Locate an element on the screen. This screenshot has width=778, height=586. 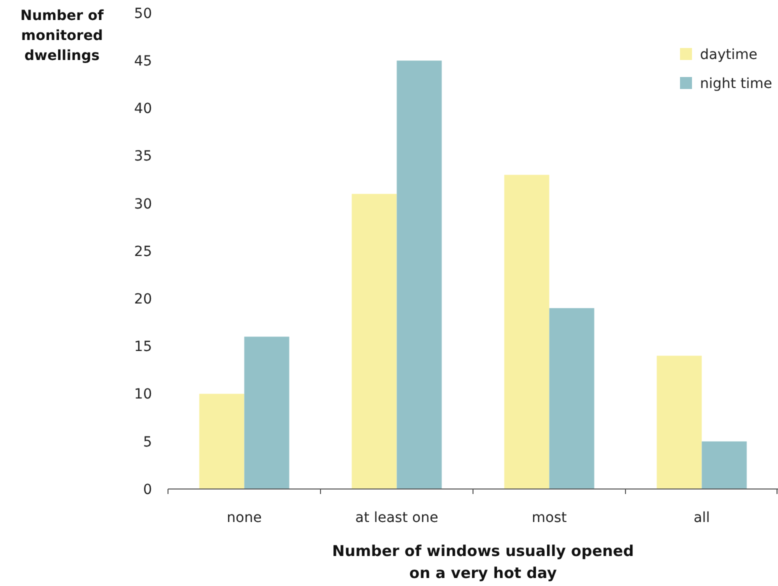
y-tick-label: 10 is located at coordinates (143, 394).